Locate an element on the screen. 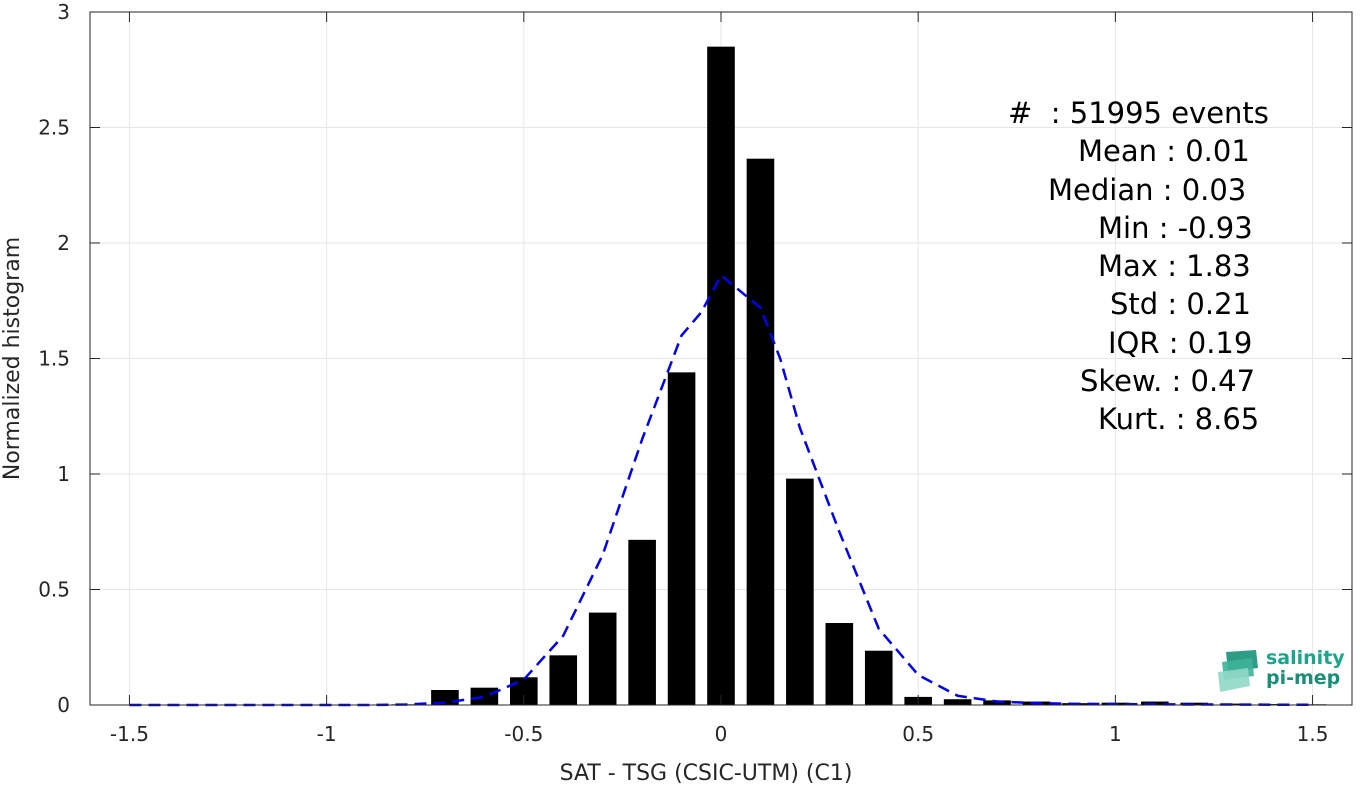 The image size is (1367, 785). stat-key: Max is located at coordinates (1133, 266).